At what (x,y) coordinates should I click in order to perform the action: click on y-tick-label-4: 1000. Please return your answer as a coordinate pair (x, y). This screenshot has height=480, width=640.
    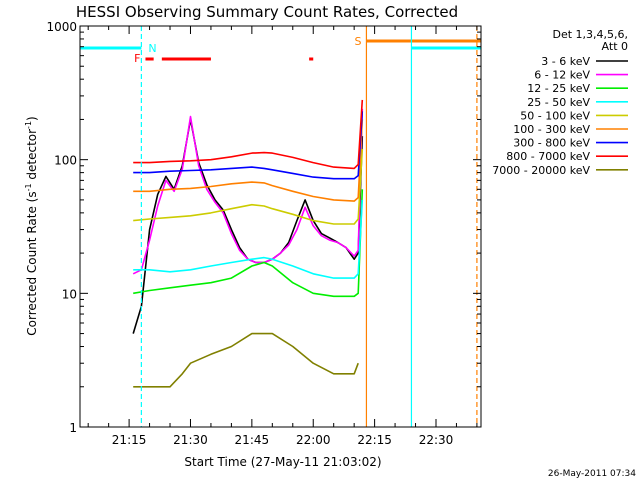
    Looking at the image, I should click on (61, 27).